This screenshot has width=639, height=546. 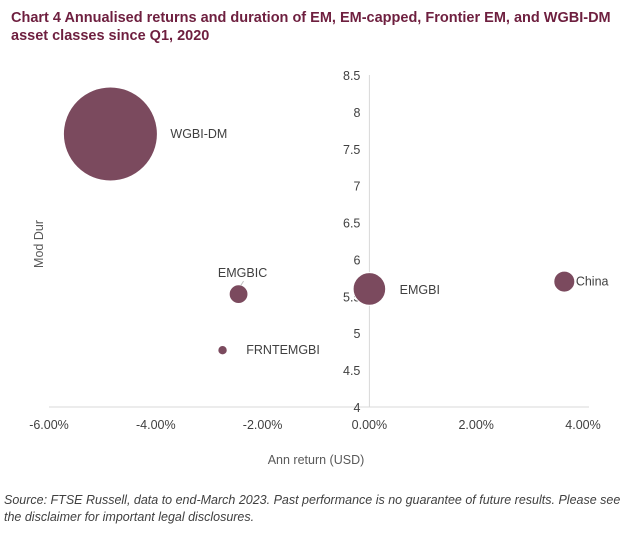 I want to click on y-tick-label: 5, so click(x=356, y=334).